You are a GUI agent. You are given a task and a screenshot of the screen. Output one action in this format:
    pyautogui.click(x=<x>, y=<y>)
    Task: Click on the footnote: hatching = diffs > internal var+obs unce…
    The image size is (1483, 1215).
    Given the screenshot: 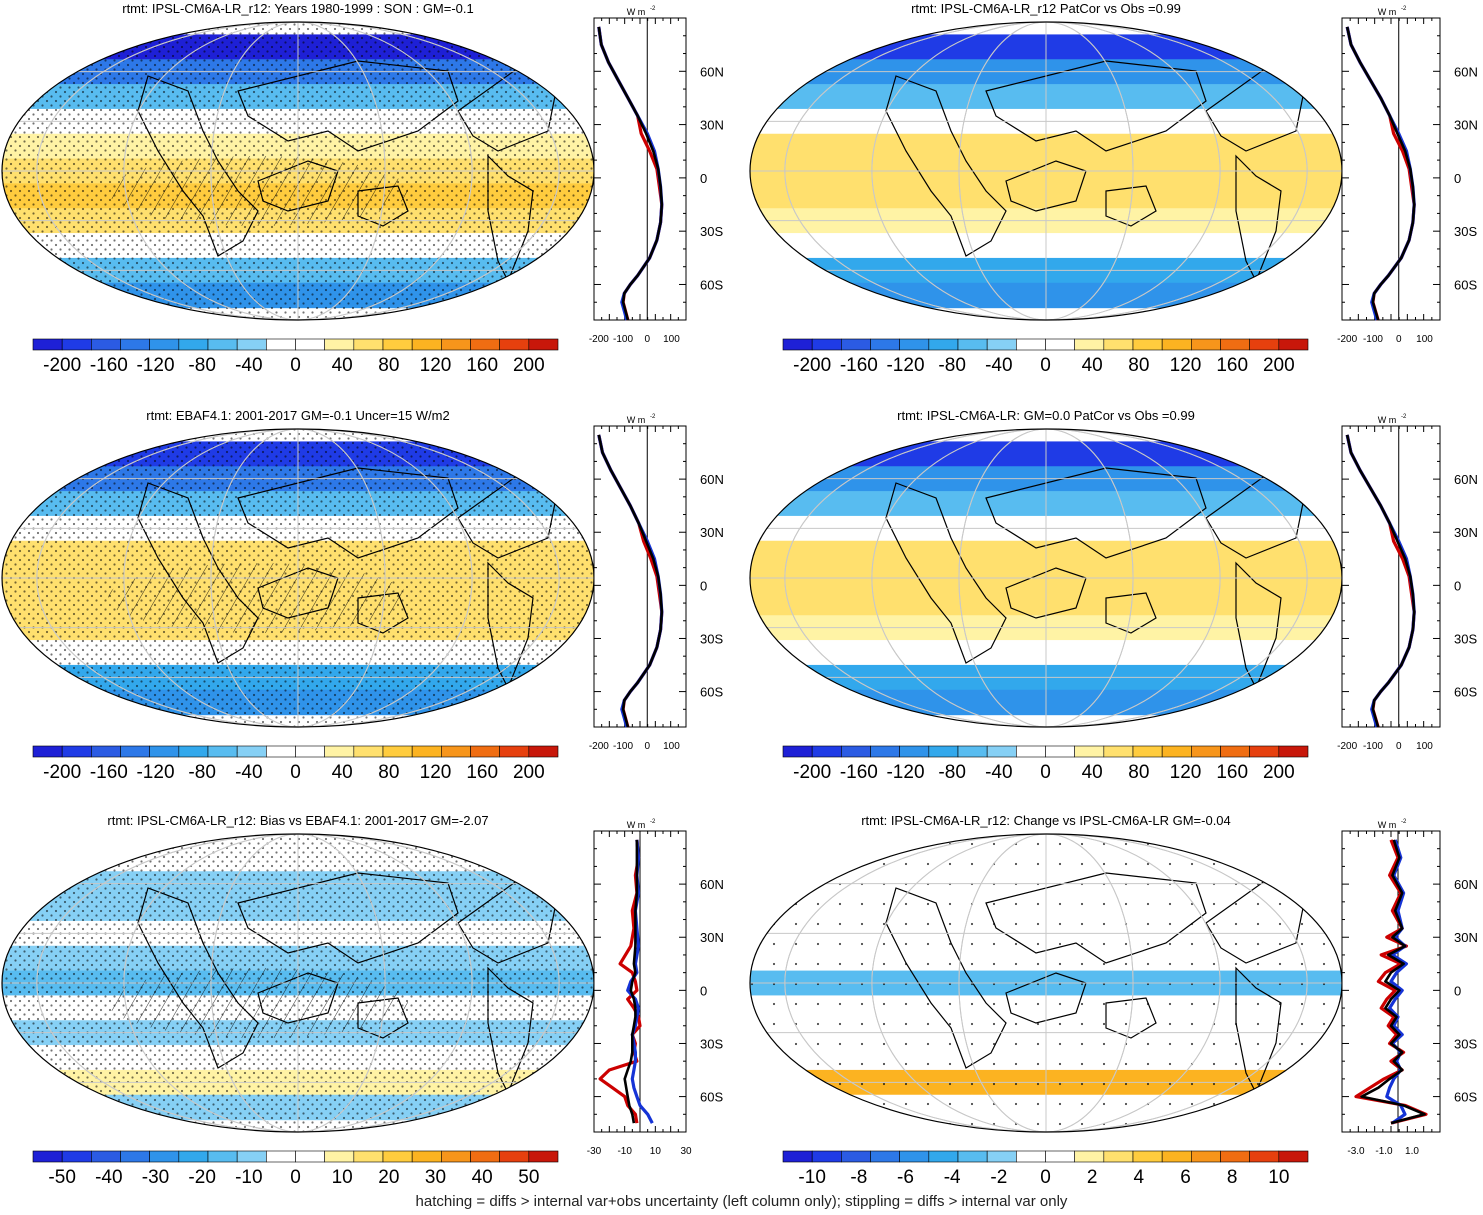 What is the action you would take?
    pyautogui.click(x=741, y=1201)
    